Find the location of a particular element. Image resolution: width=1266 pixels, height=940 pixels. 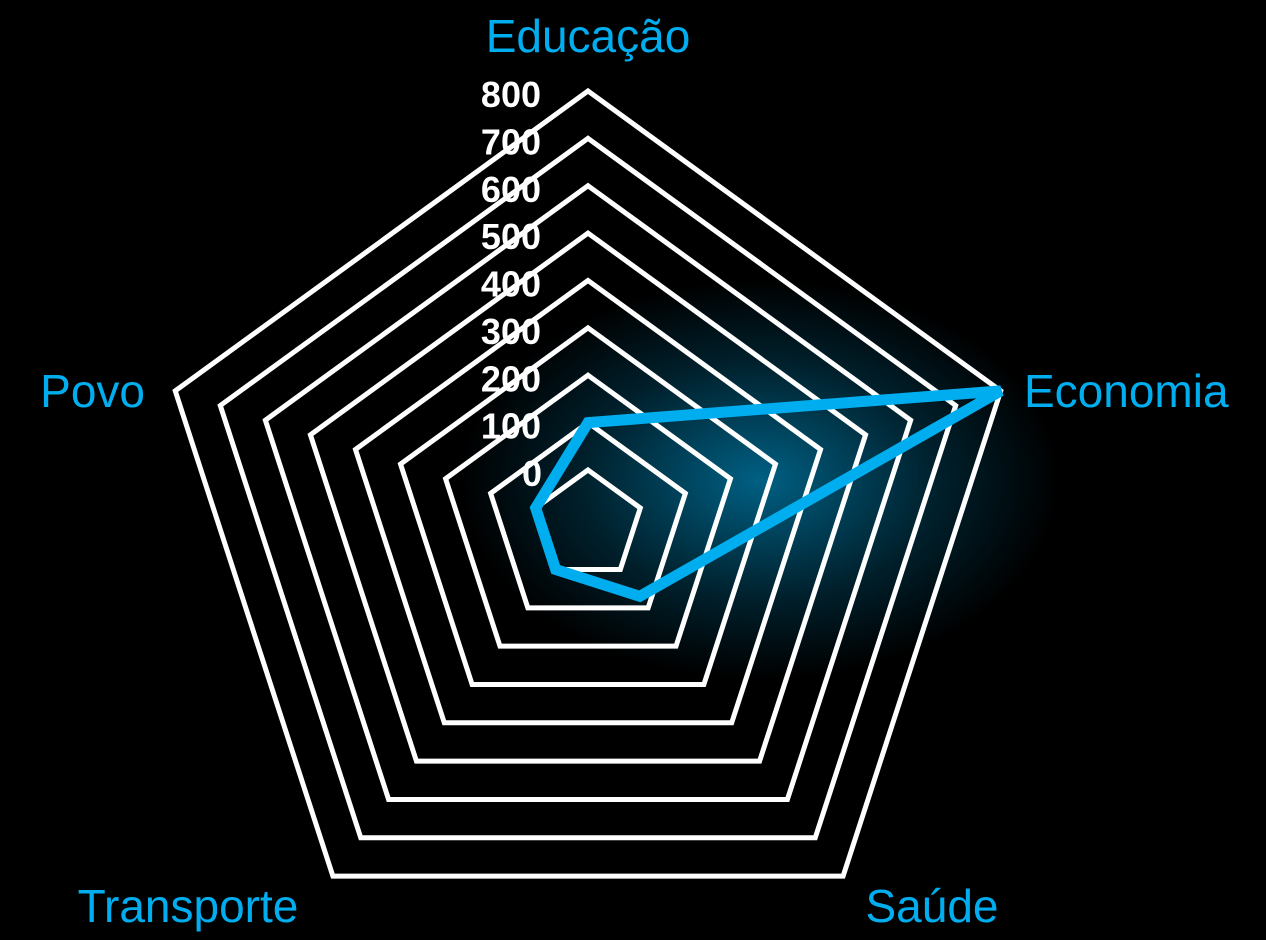

category-label-1: Economia is located at coordinates (1126, 391).